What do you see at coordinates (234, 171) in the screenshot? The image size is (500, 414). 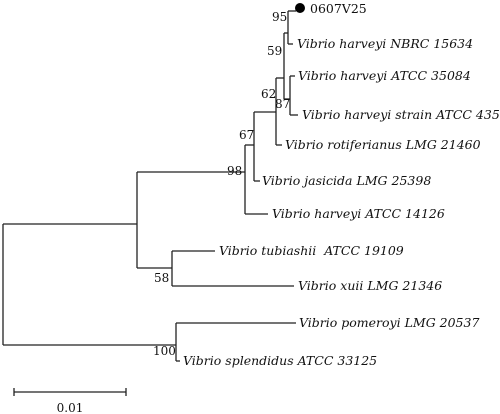 I see `bootstrap-value: 98` at bounding box center [234, 171].